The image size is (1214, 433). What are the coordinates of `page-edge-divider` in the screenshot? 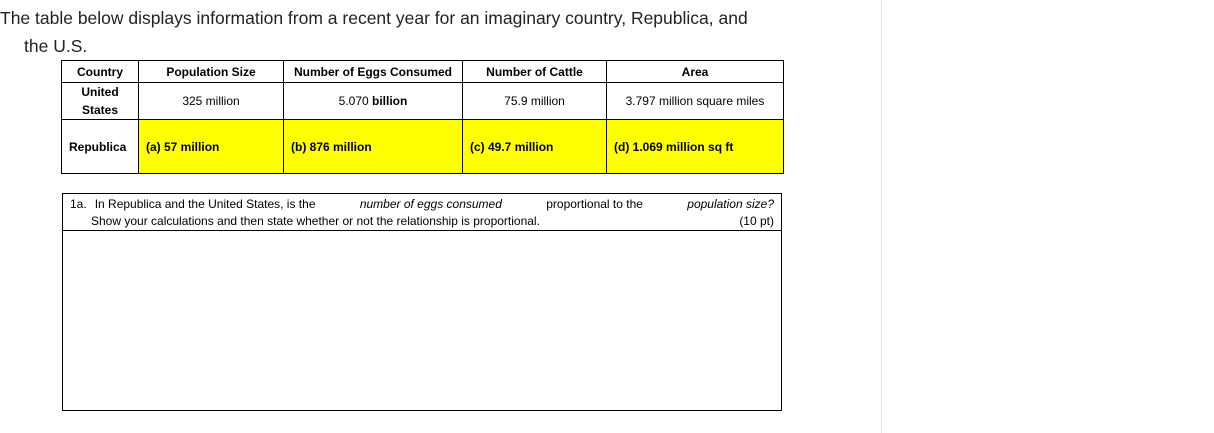 It's located at (881, 216).